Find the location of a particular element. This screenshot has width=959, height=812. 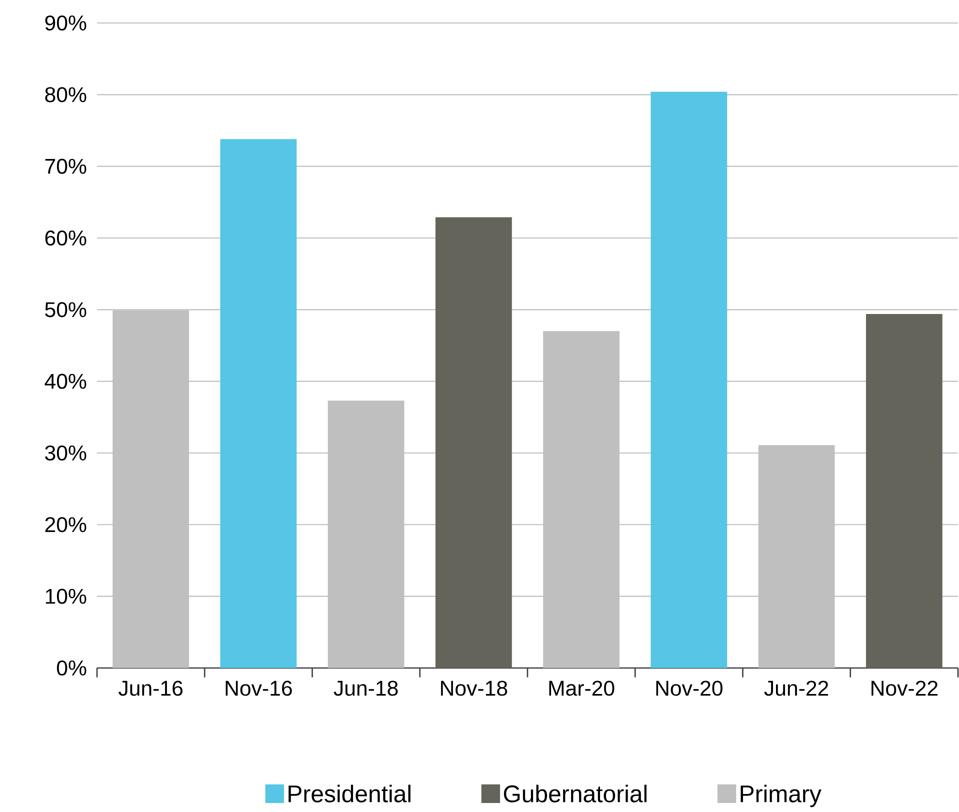

y-tick-label: 0% is located at coordinates (71, 668).